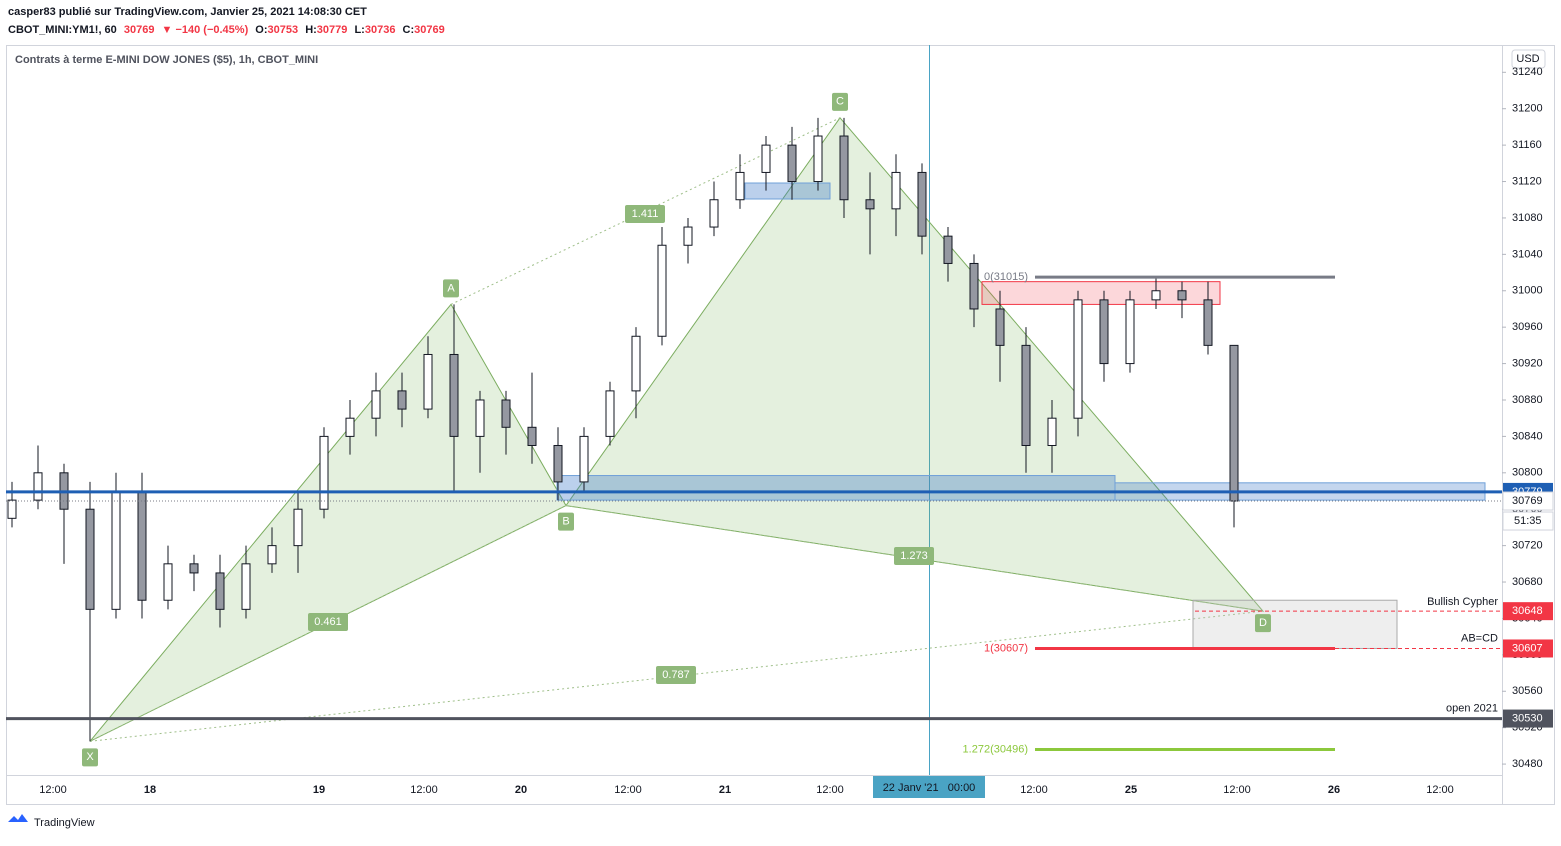  Describe the element at coordinates (205, 30) in the screenshot. I see `change: ▼ −140 (−0.45%)` at that location.